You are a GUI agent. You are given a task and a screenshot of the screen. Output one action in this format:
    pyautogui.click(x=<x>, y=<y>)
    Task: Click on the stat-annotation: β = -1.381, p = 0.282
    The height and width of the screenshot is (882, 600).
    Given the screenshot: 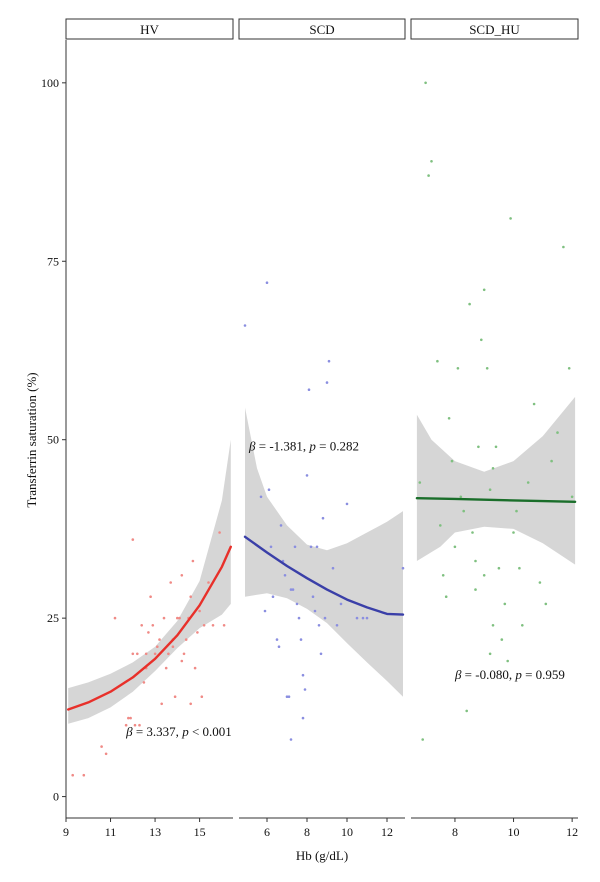 What is the action you would take?
    pyautogui.click(x=303, y=445)
    